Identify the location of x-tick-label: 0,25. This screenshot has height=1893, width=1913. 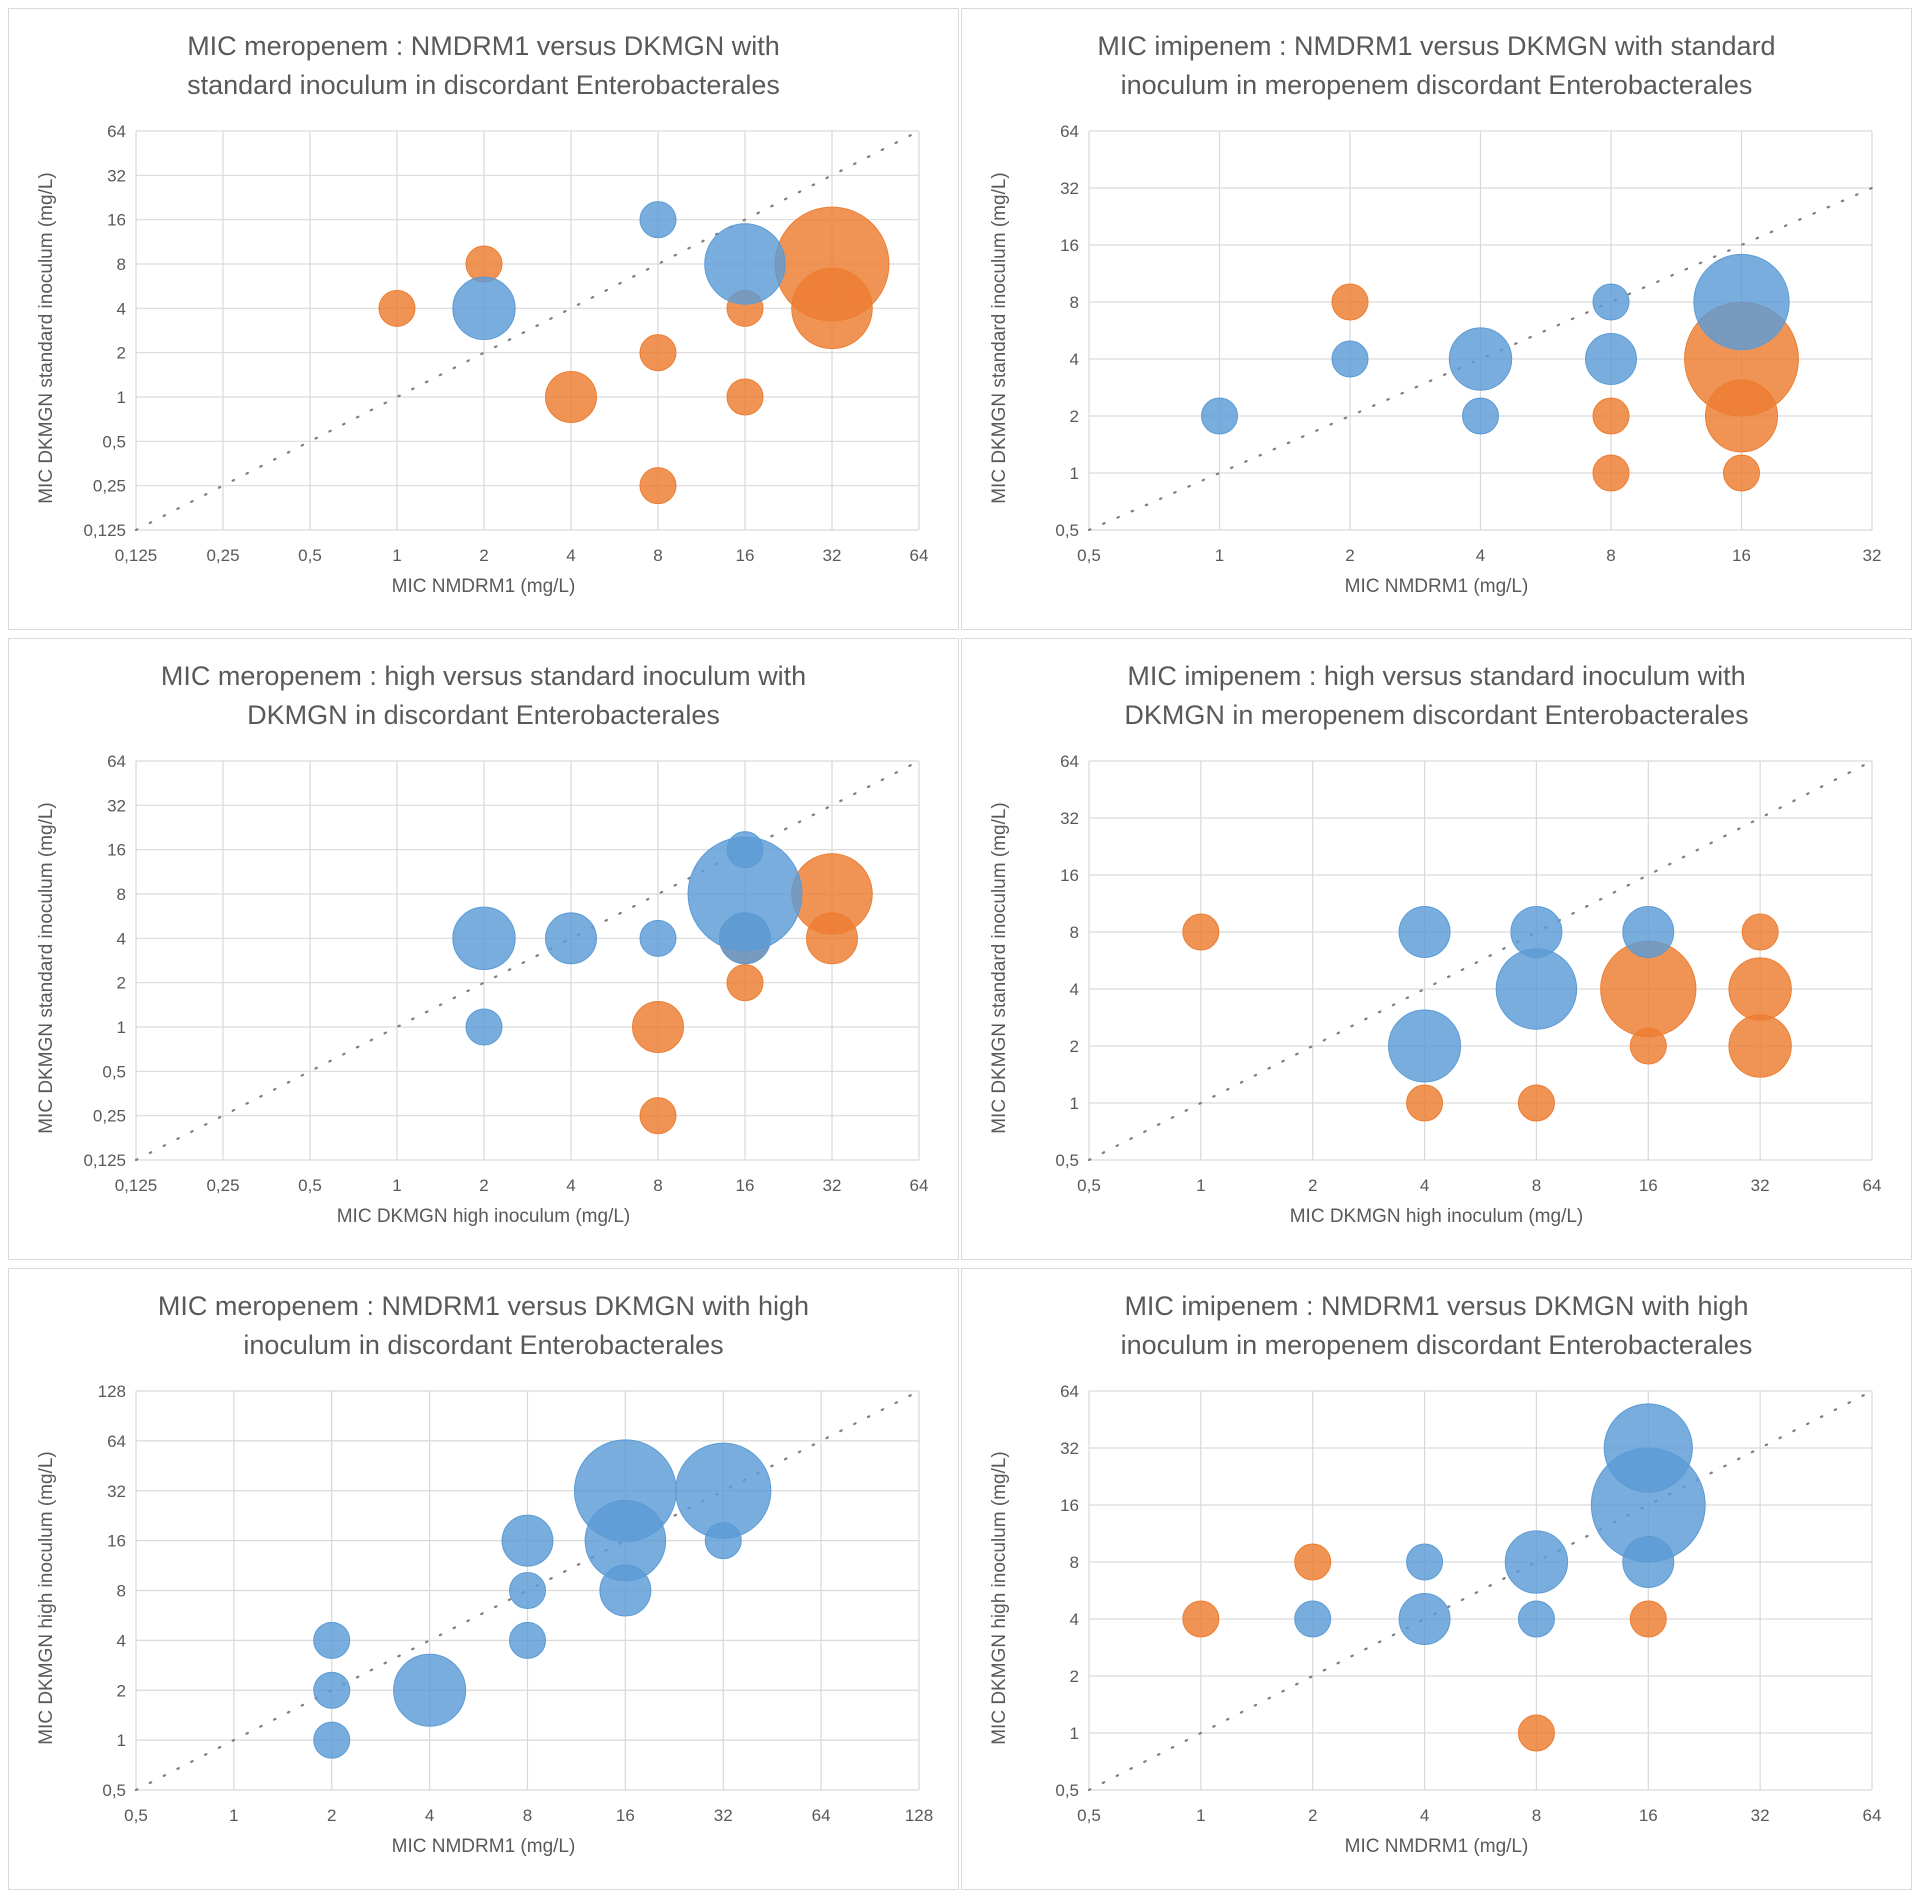
(222, 555).